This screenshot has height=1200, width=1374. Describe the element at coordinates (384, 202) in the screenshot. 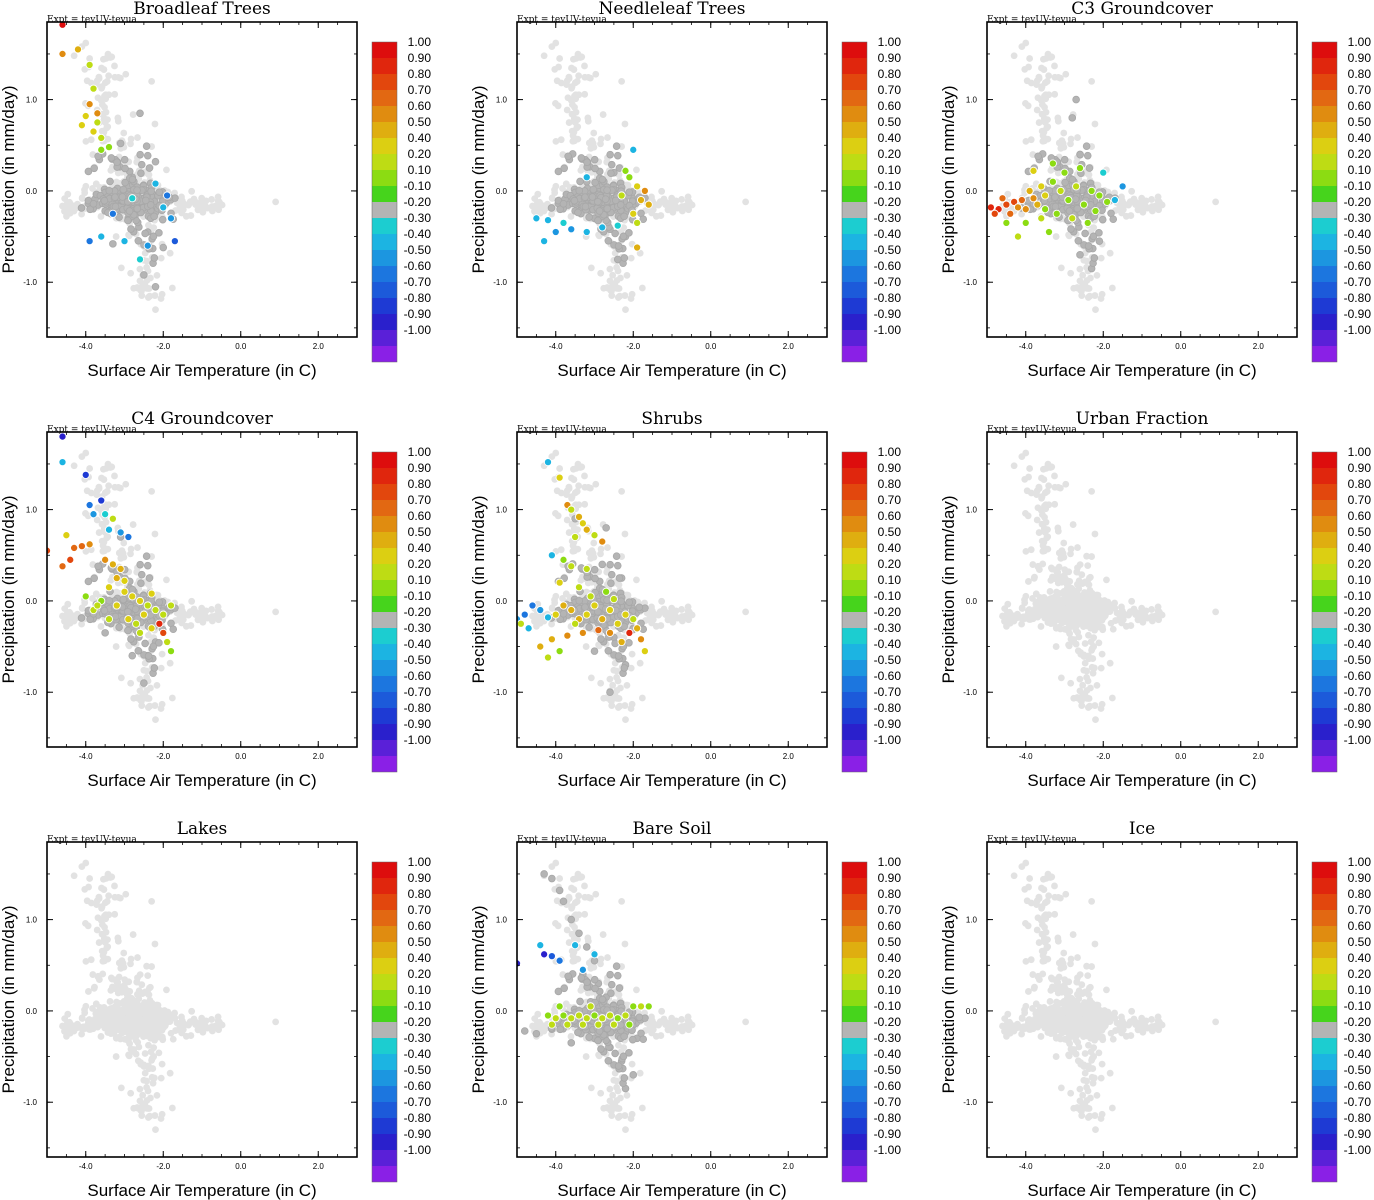

I see `colorbar-frame` at that location.